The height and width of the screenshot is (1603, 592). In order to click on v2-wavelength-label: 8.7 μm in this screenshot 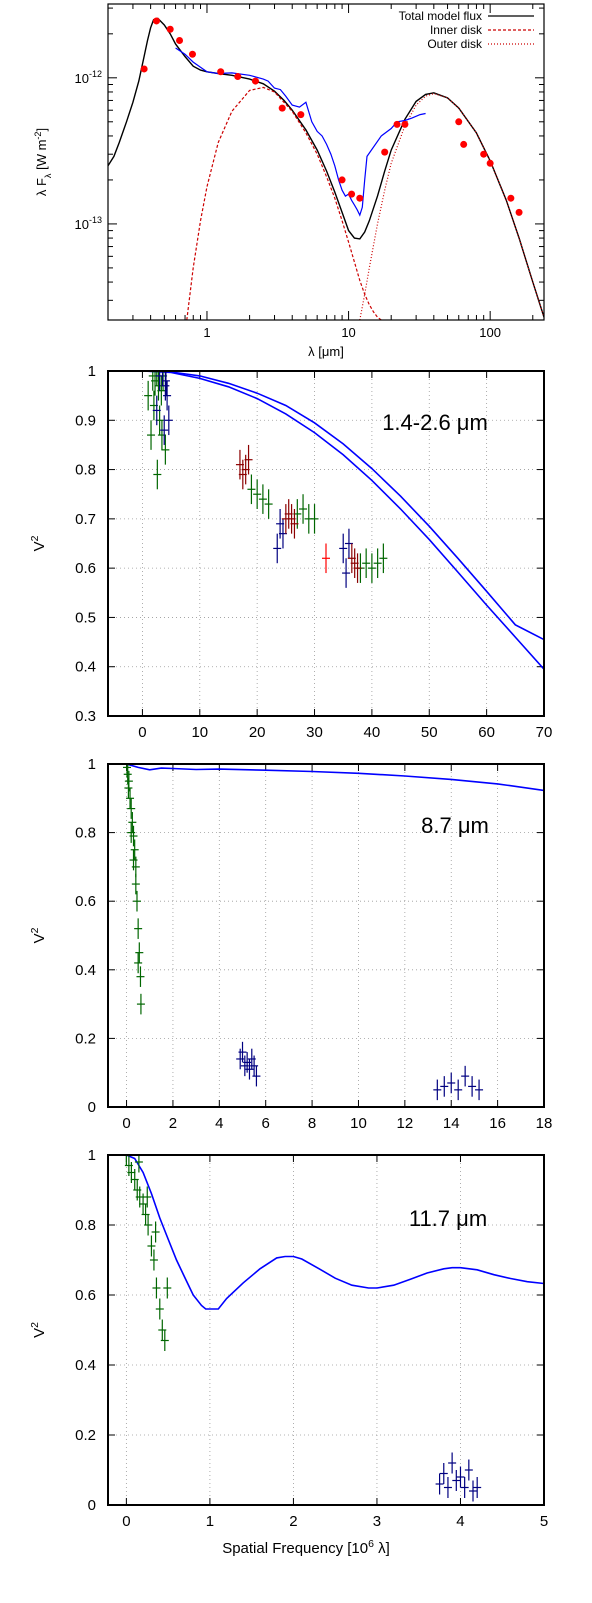, I will do `click(455, 825)`.